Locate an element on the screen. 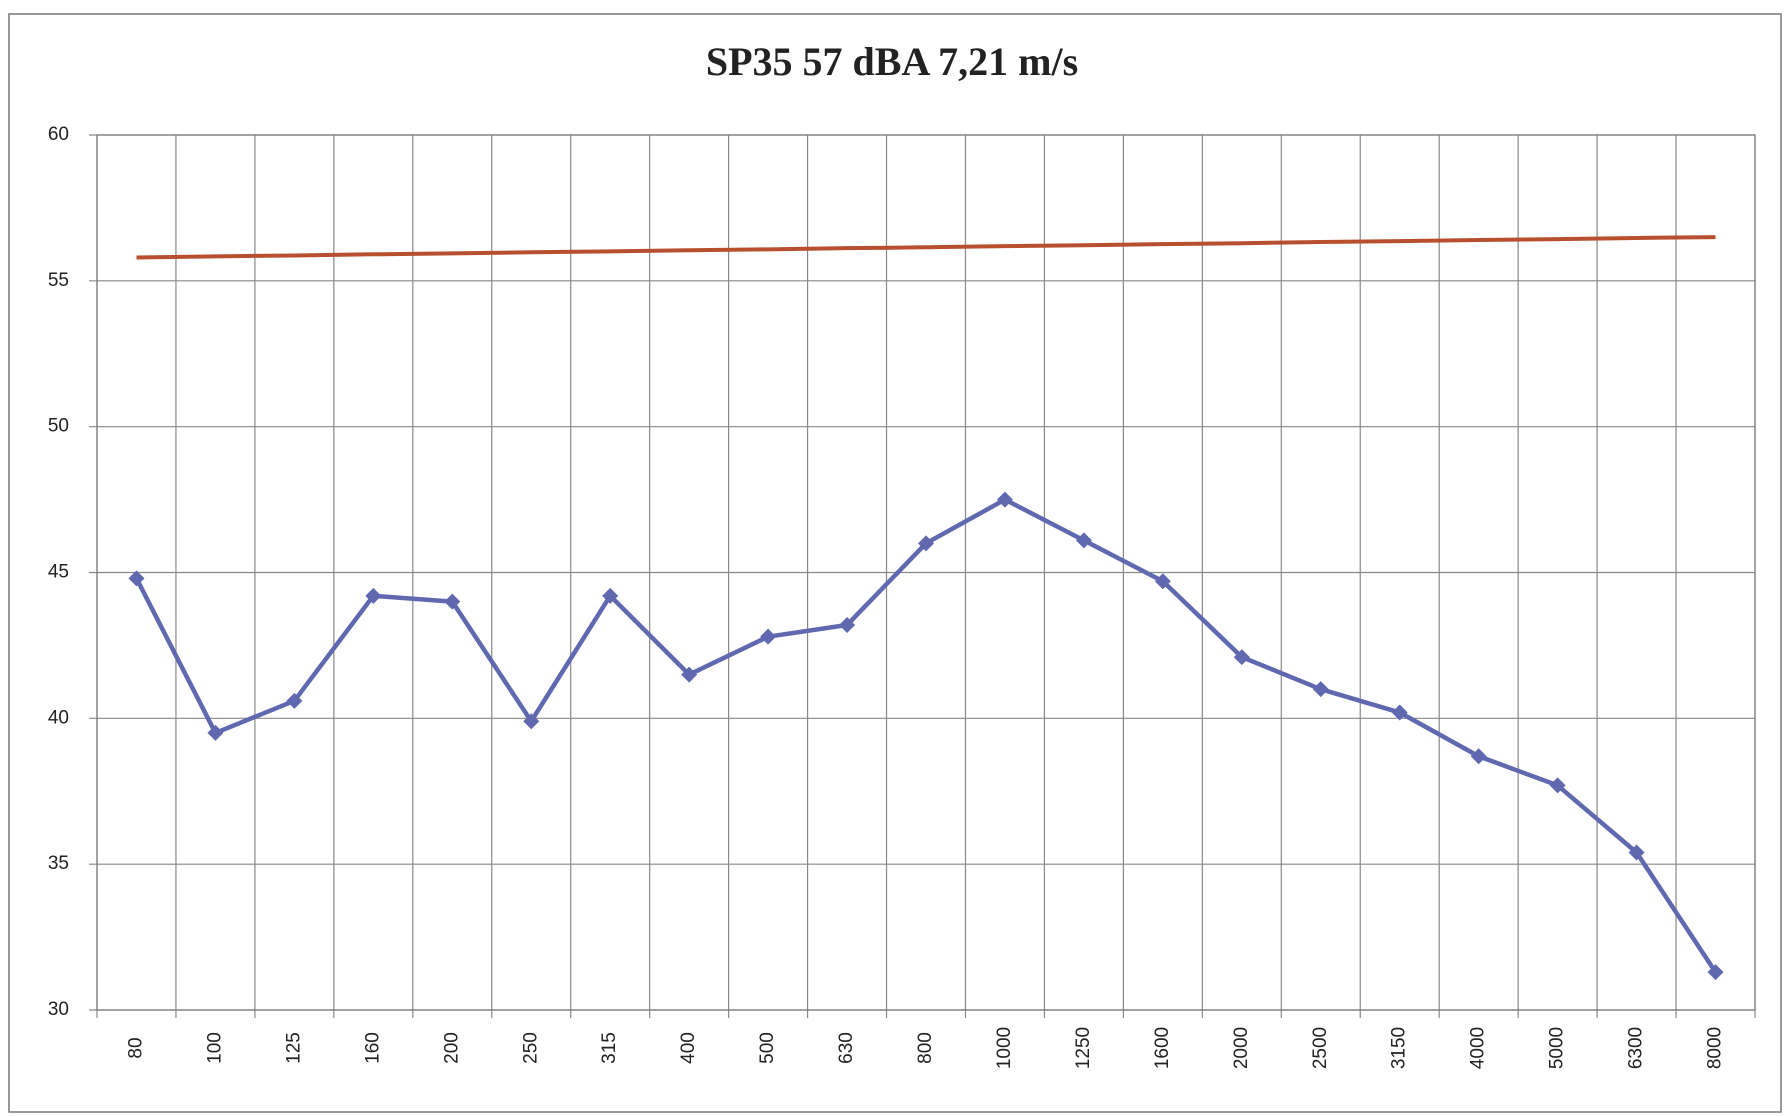 Image resolution: width=1790 pixels, height=1116 pixels. x-tick-label: 500 is located at coordinates (767, 1048).